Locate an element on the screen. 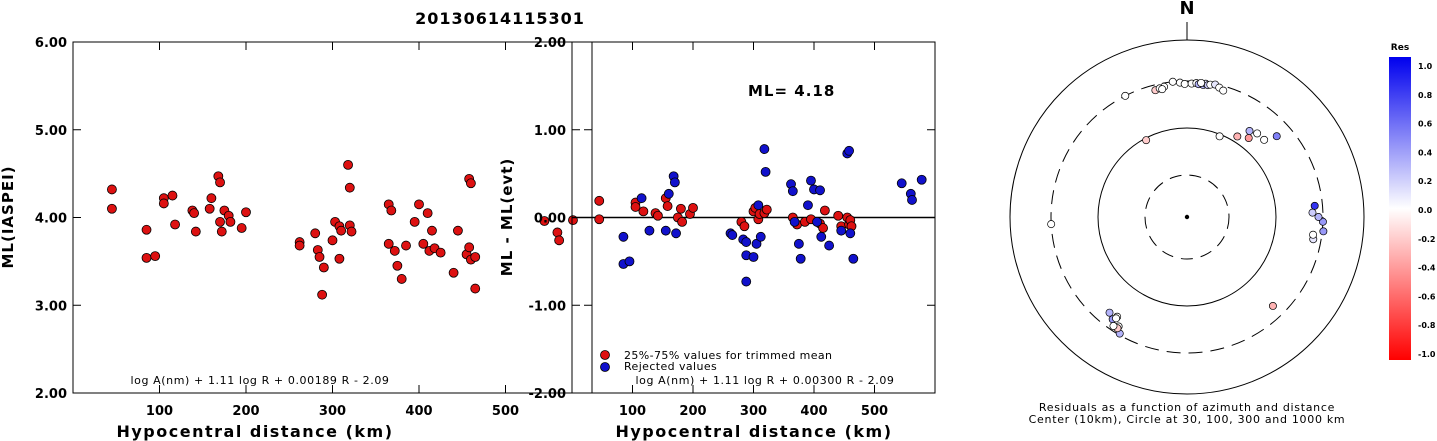  colorbar-tick-label: -1.0 is located at coordinates (1427, 354).